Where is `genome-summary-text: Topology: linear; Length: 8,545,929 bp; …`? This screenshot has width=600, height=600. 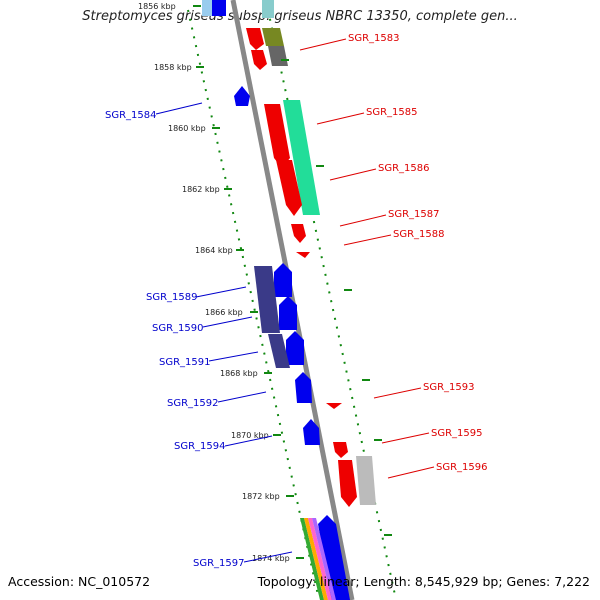
genome-summary-text: Topology: linear; Length: 8,545,929 bp; … is located at coordinates (423, 581).